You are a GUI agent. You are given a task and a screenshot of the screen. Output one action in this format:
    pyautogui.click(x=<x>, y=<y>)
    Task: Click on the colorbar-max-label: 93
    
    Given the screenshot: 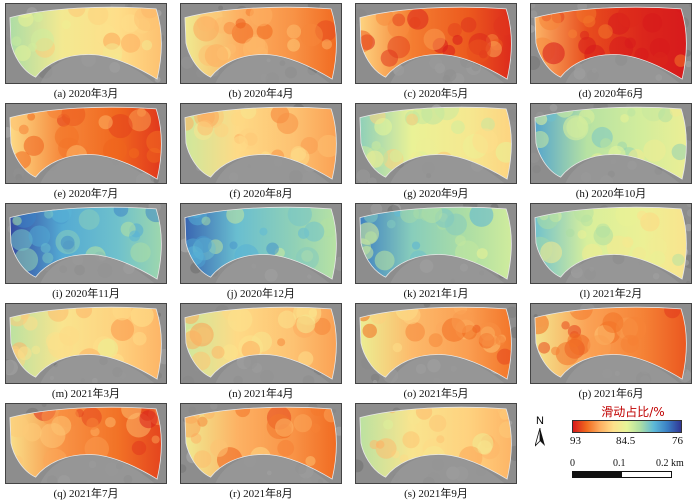 What is the action you would take?
    pyautogui.click(x=575, y=441)
    